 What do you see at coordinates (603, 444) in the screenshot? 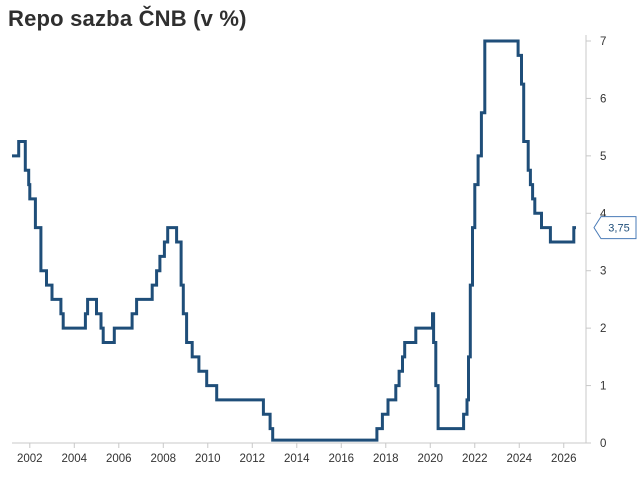
I see `y-tick-label: 0` at bounding box center [603, 444].